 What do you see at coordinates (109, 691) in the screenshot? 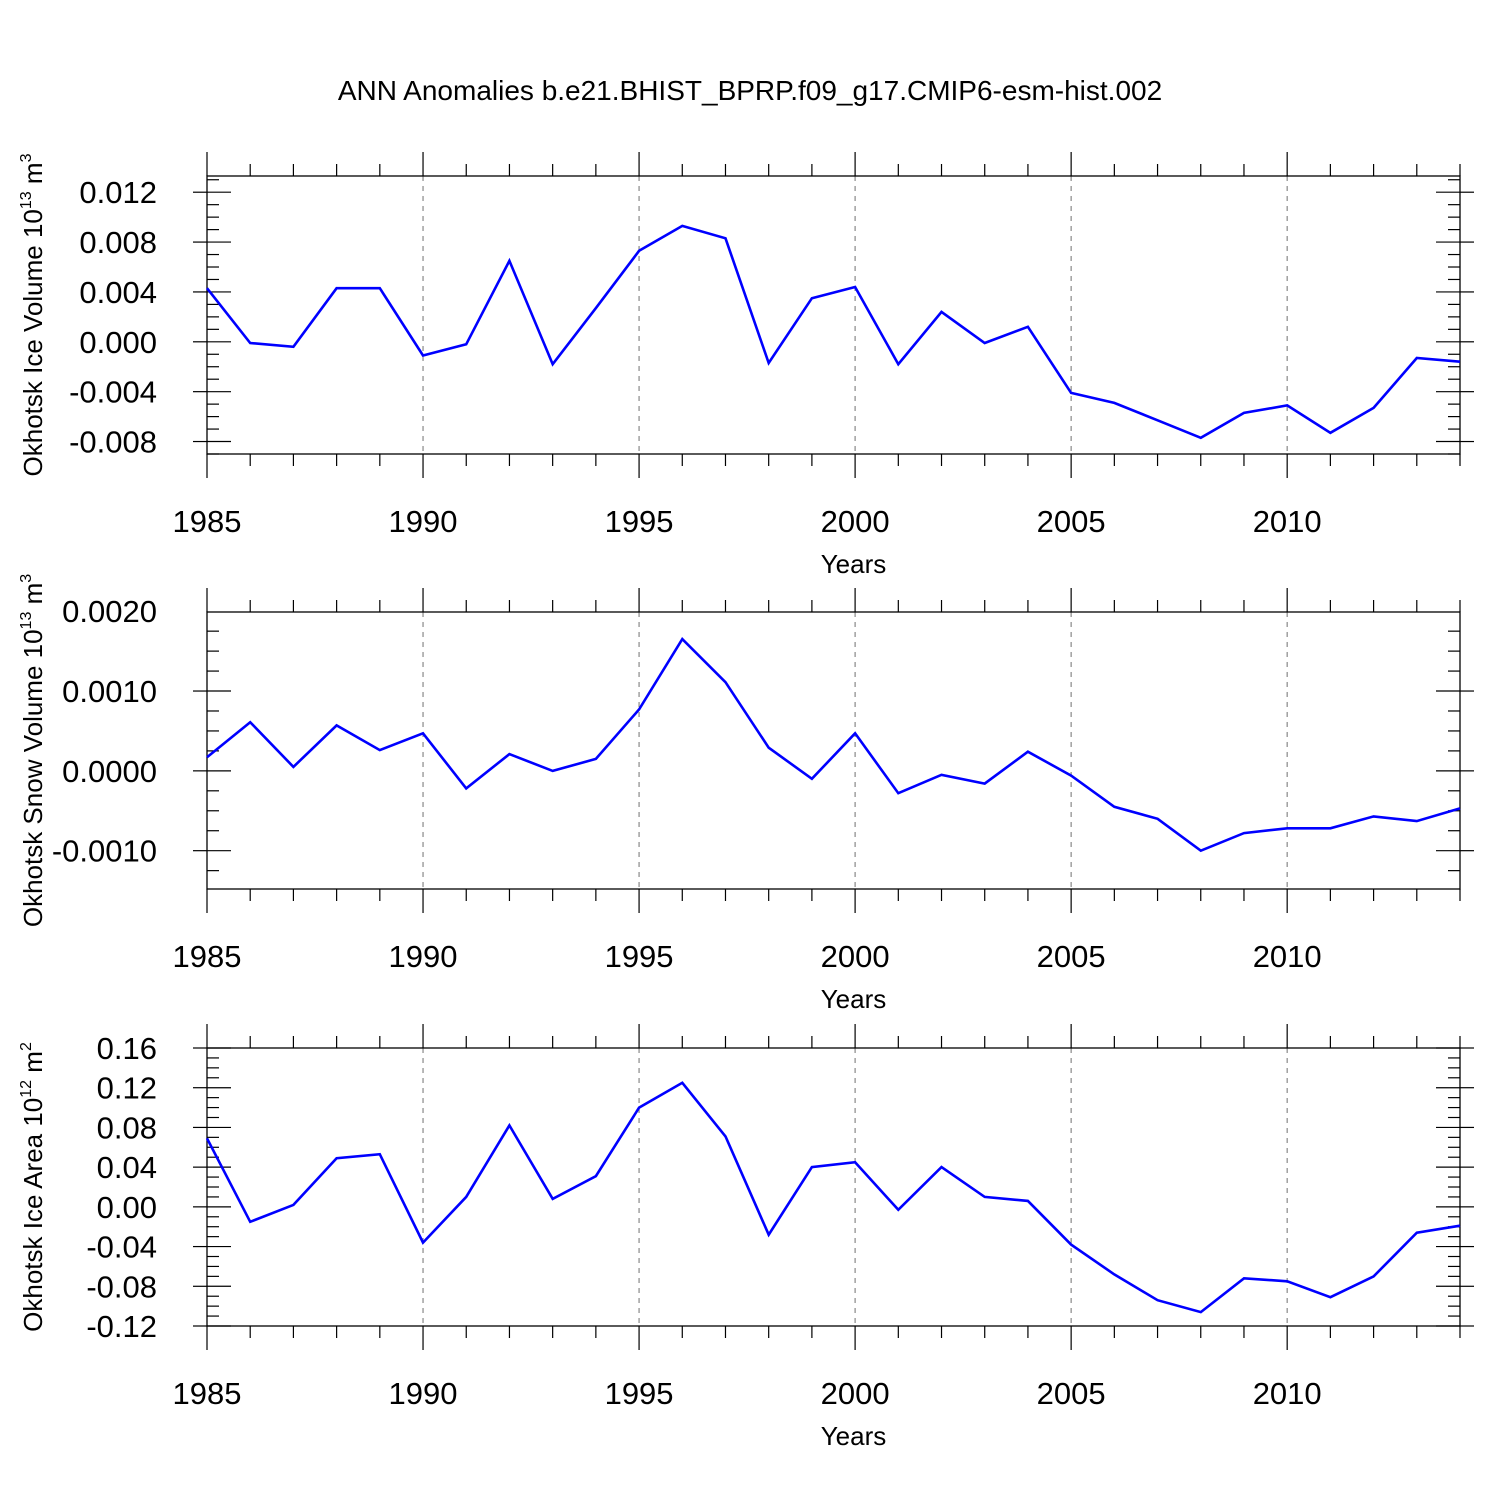
I see `y-tick-label: 0.0010` at bounding box center [109, 691].